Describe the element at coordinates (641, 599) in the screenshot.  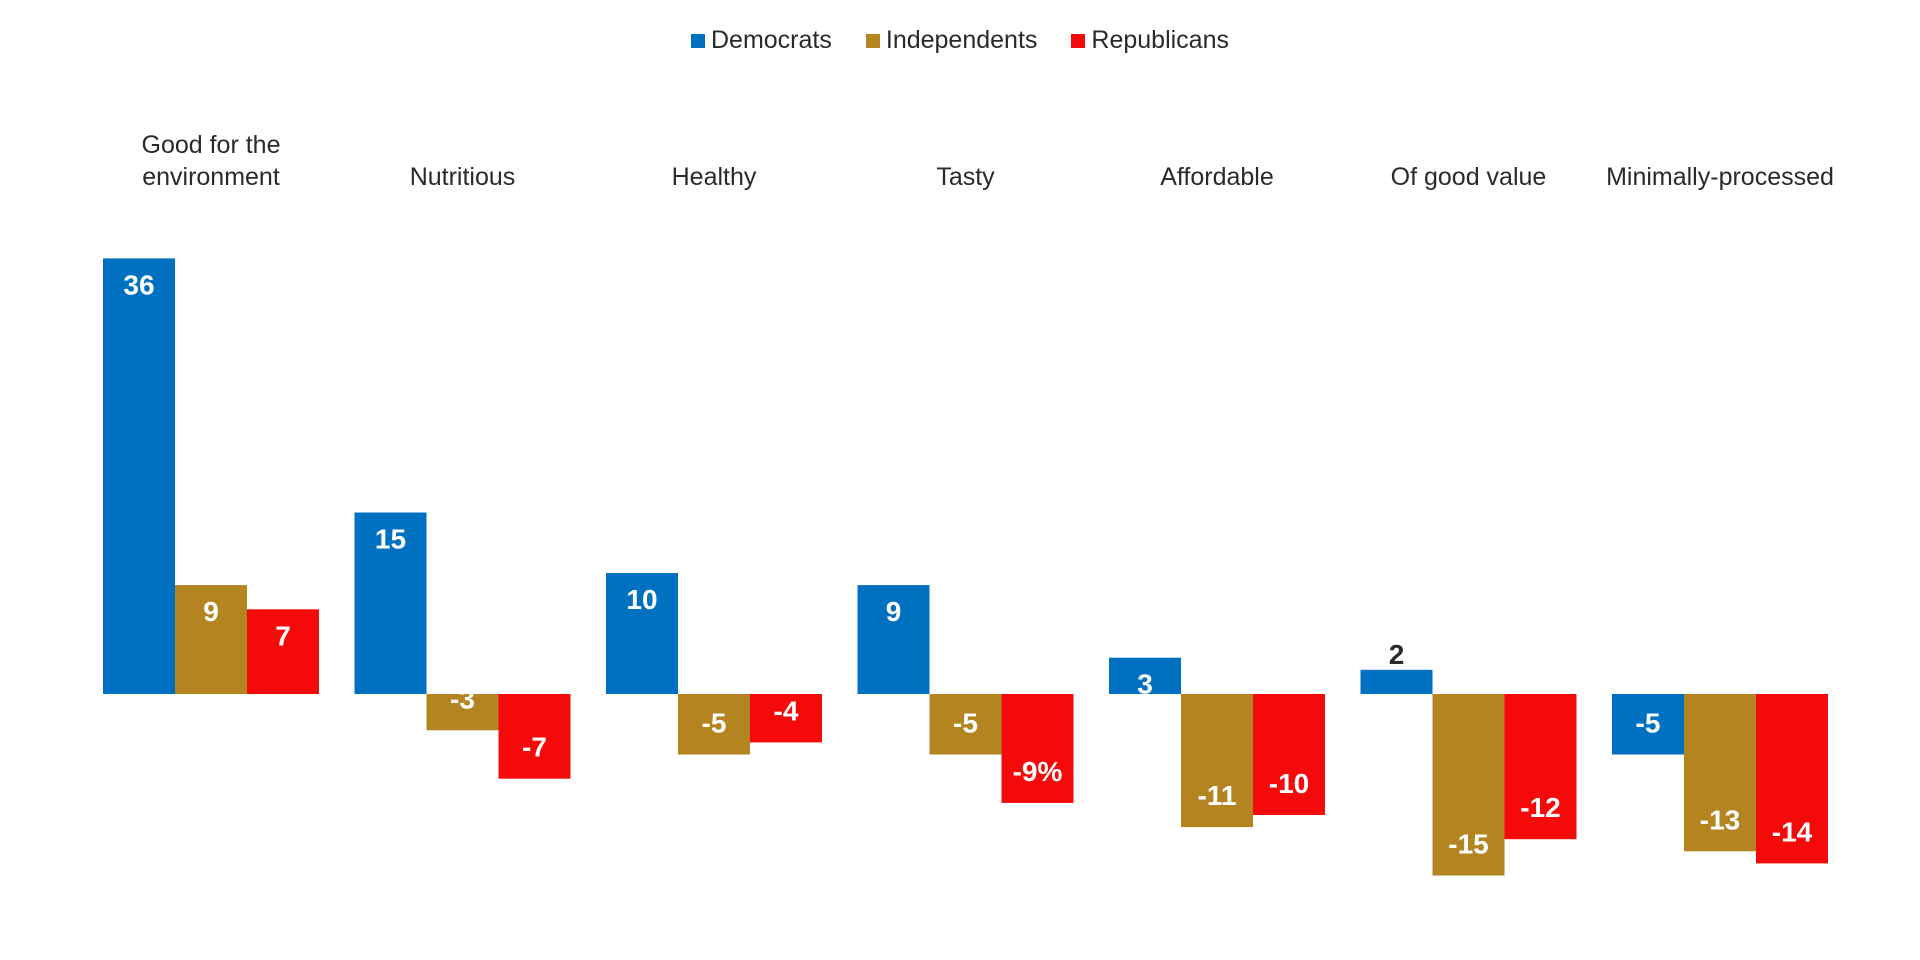
I see `data-label: 10` at that location.